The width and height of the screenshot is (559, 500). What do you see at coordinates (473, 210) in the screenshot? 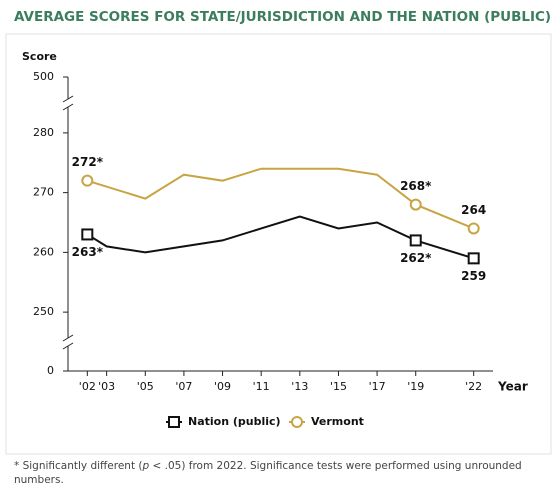
I see `data-label: 264` at bounding box center [473, 210].